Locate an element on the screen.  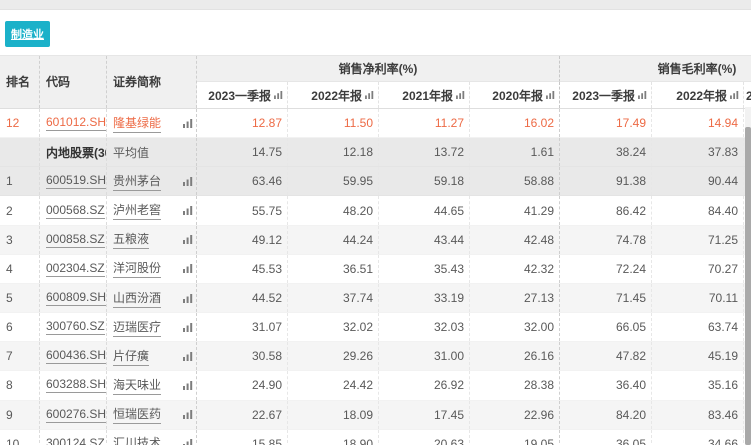
stock-code-link: 300124.SZ is located at coordinates (75, 440).